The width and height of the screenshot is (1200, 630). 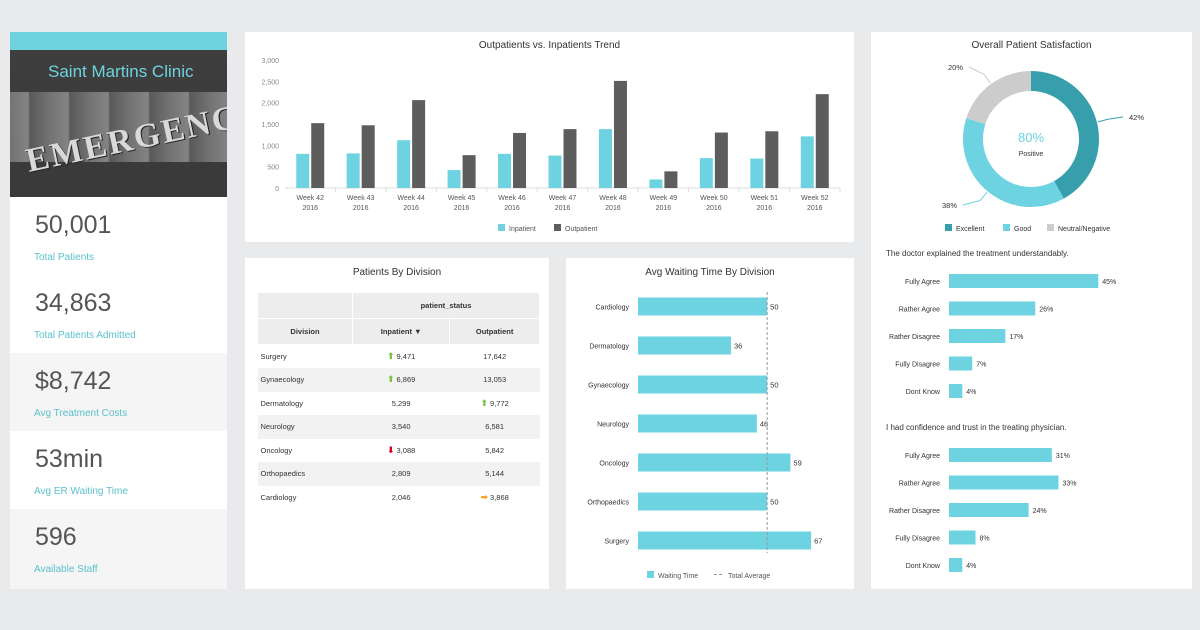 I want to click on cell-outpatient: 13,053, so click(x=494, y=380).